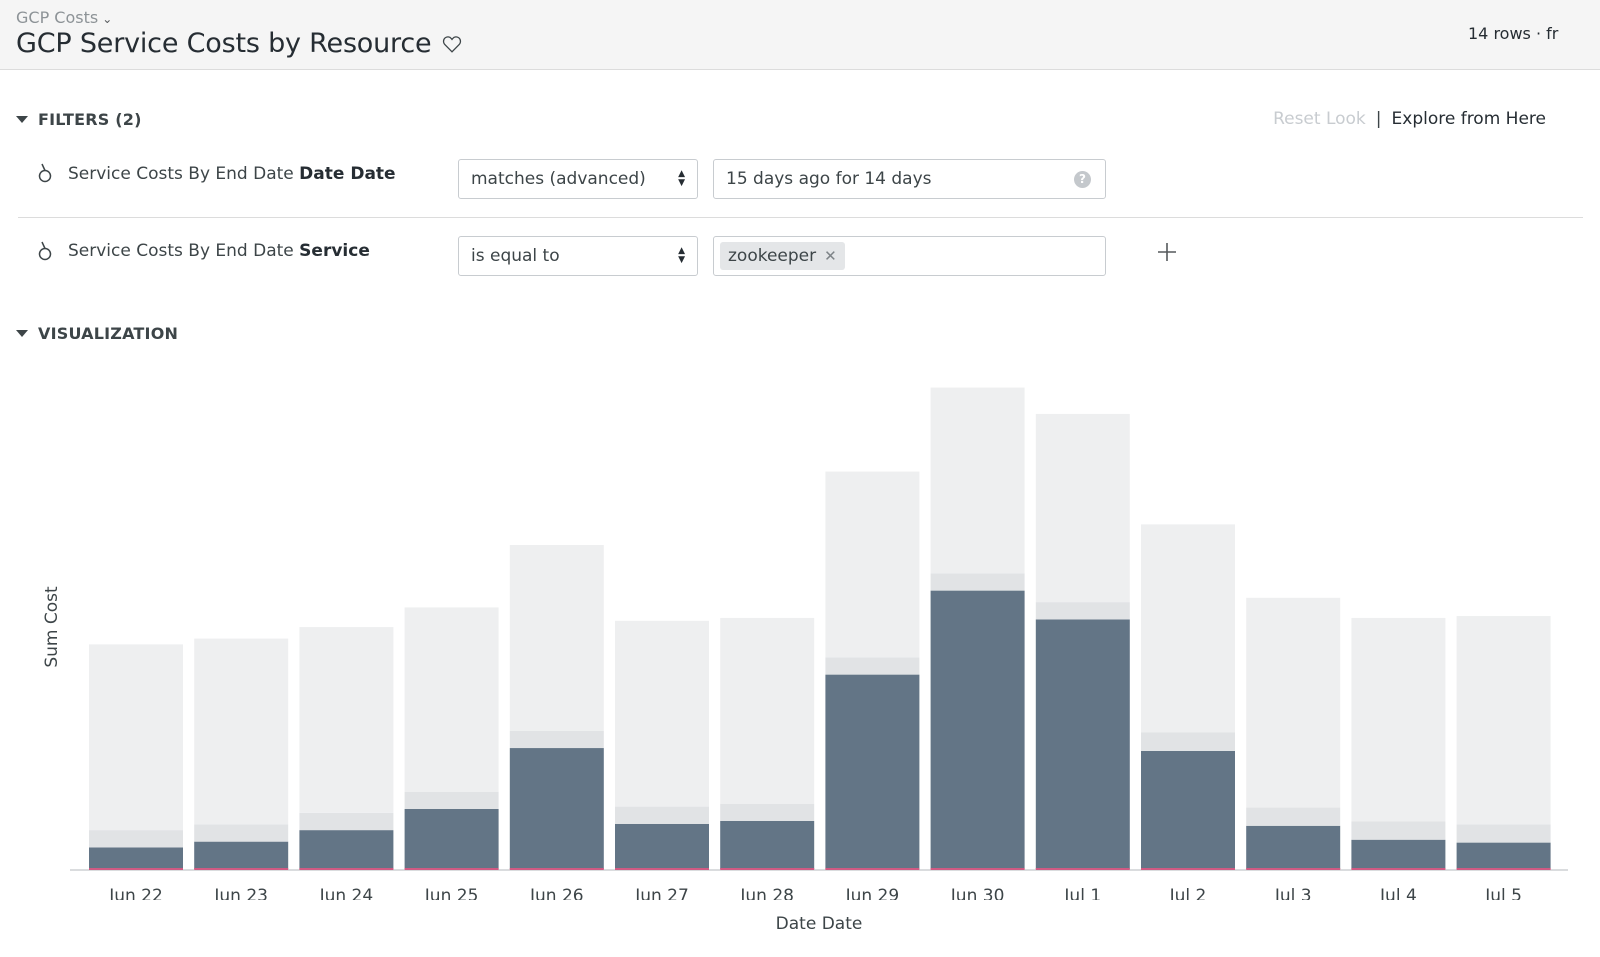 This screenshot has height=957, width=1600. I want to click on reset-look-link: Reset Look, so click(1319, 119).